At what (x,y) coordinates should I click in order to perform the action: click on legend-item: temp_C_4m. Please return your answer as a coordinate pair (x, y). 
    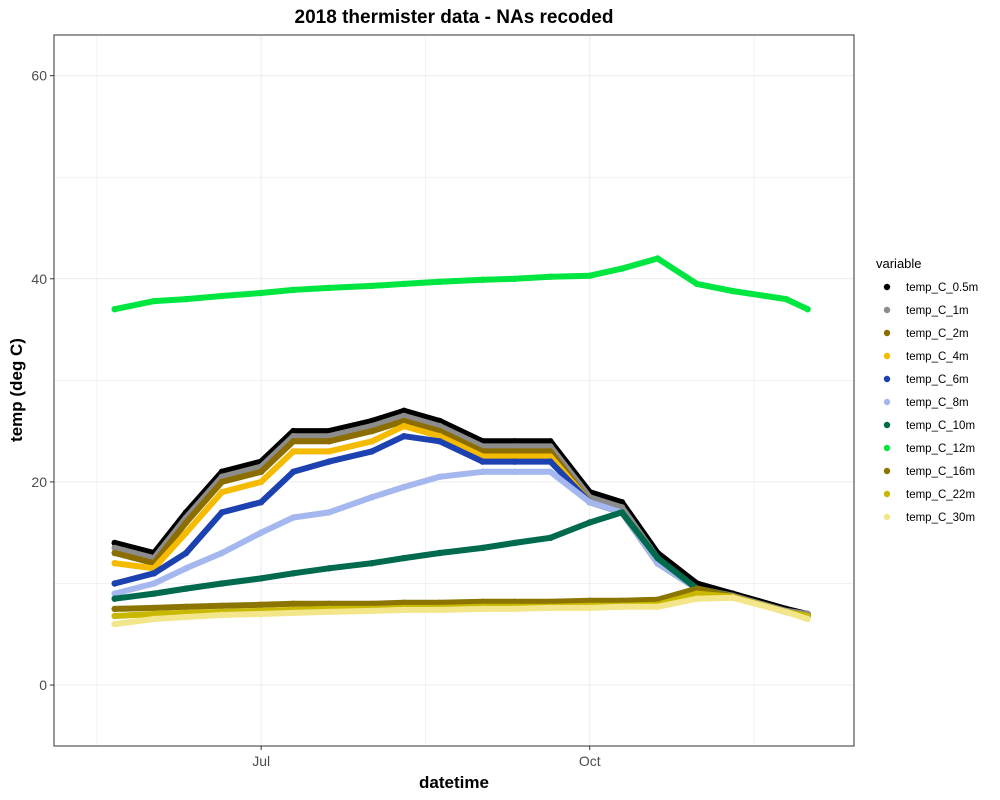
    Looking at the image, I should click on (926, 357).